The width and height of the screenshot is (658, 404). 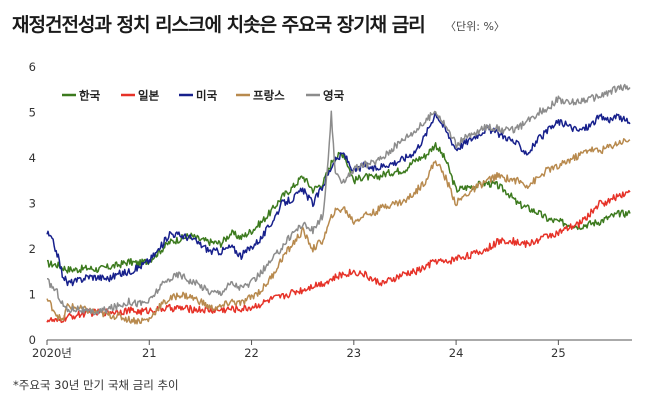 I want to click on x-tick-label: 21, so click(x=149, y=353).